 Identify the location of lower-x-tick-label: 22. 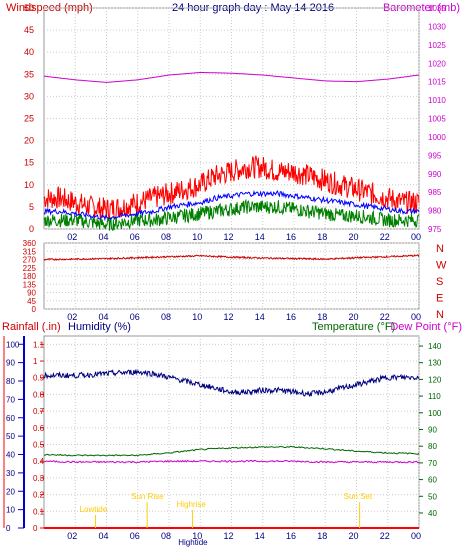
(385, 536).